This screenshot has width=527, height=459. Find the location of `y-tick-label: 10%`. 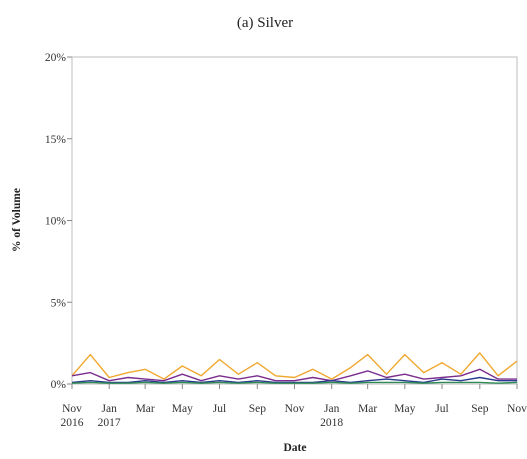

y-tick-label: 10% is located at coordinates (56, 222).